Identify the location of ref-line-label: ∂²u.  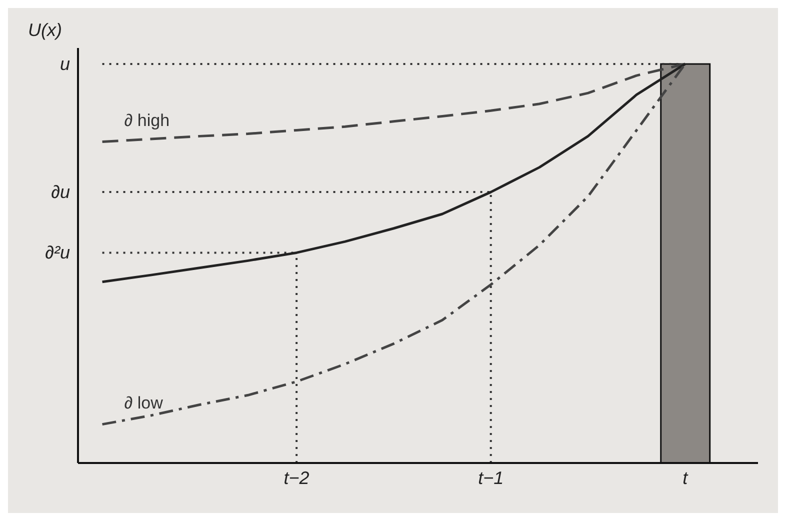
(57, 252).